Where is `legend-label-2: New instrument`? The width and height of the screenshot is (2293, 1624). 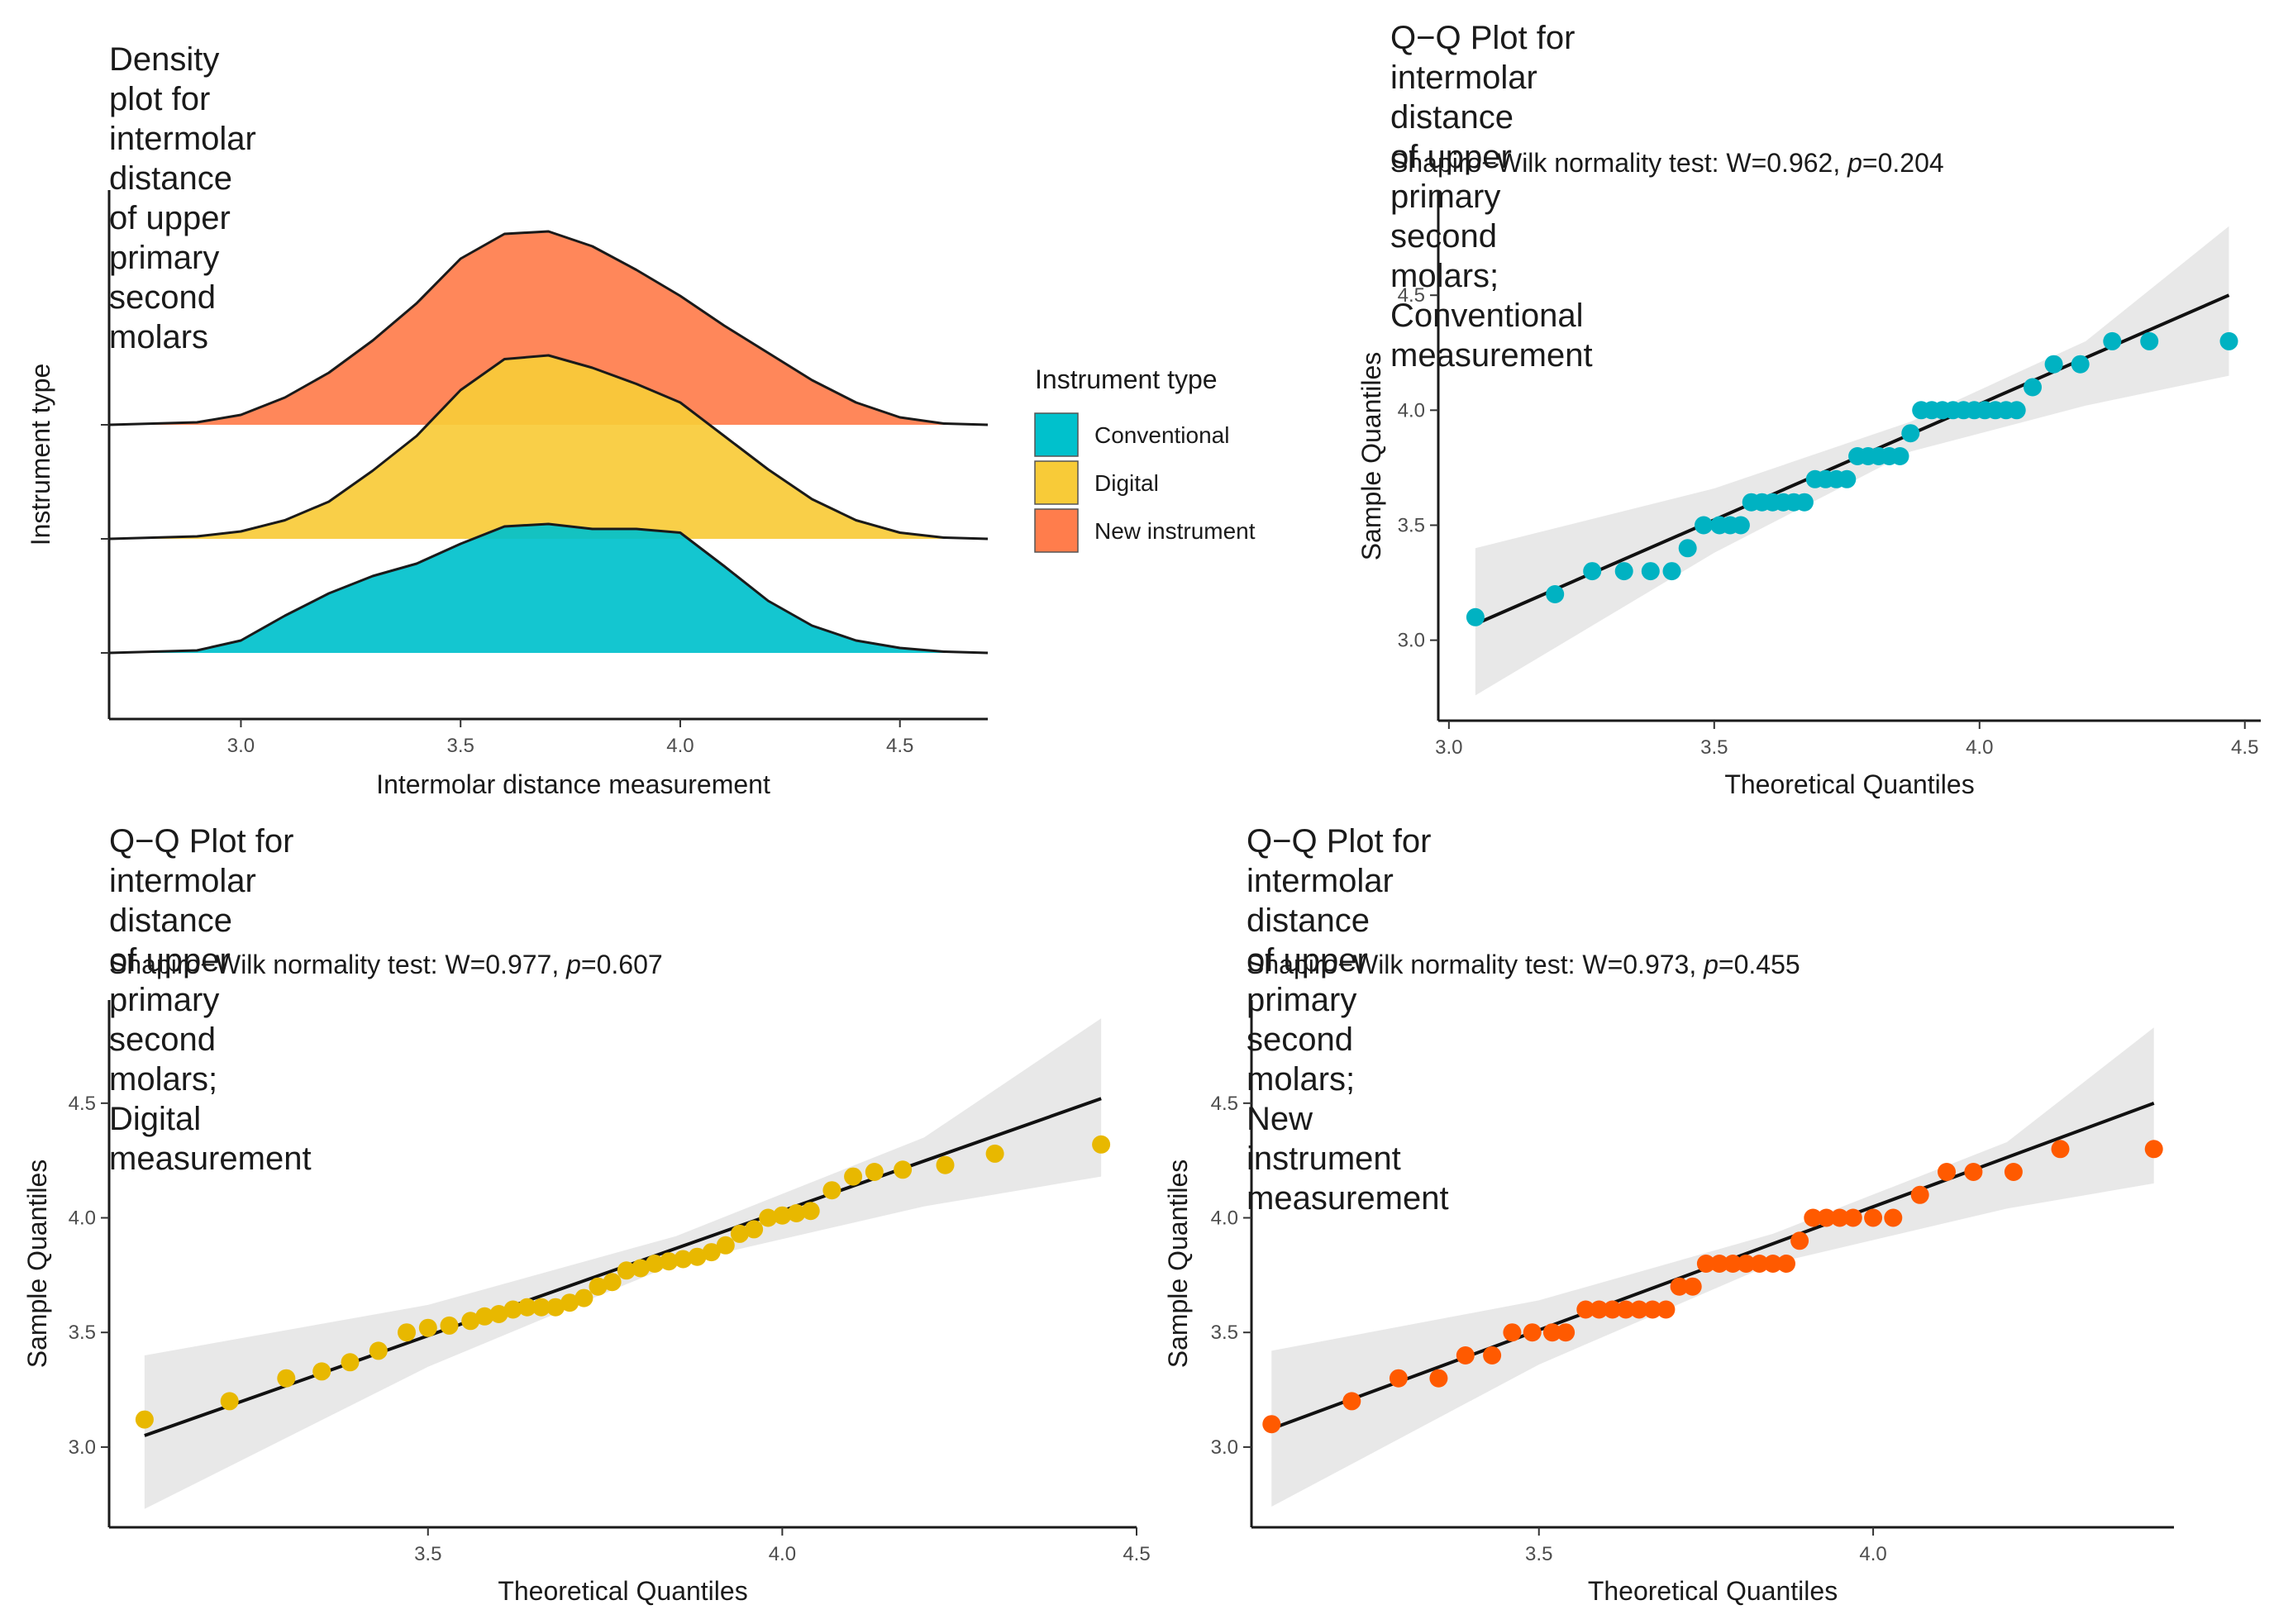 legend-label-2: New instrument is located at coordinates (1175, 531).